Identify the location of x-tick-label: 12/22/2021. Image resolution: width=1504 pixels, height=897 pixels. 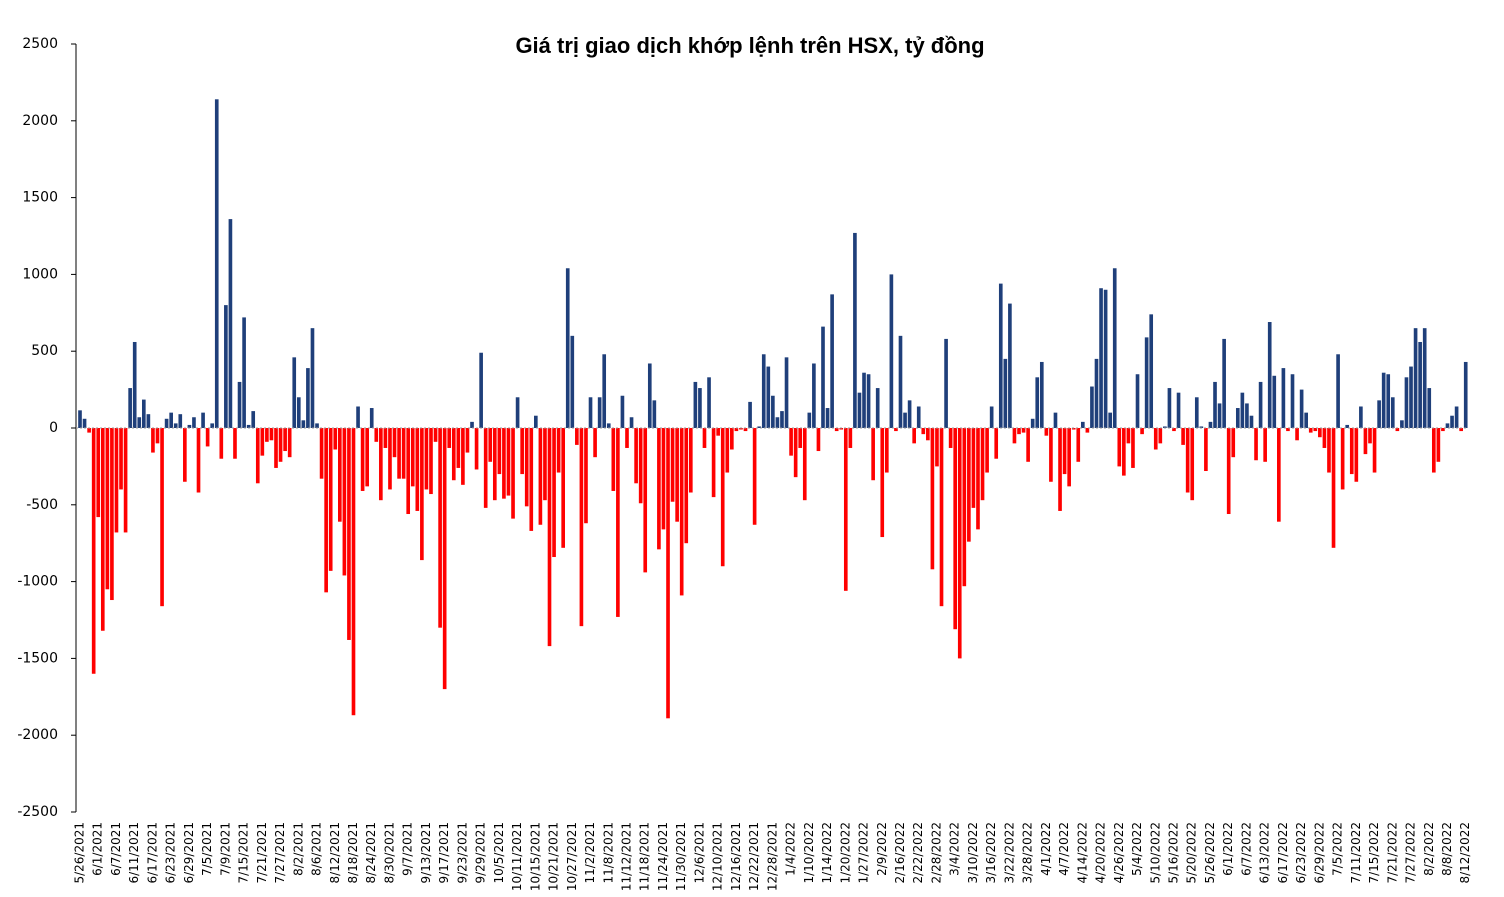
(754, 856).